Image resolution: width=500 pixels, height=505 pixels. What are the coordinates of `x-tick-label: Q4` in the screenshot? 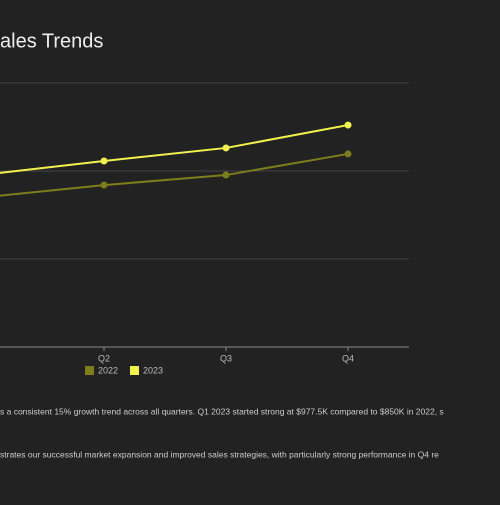 It's located at (348, 358).